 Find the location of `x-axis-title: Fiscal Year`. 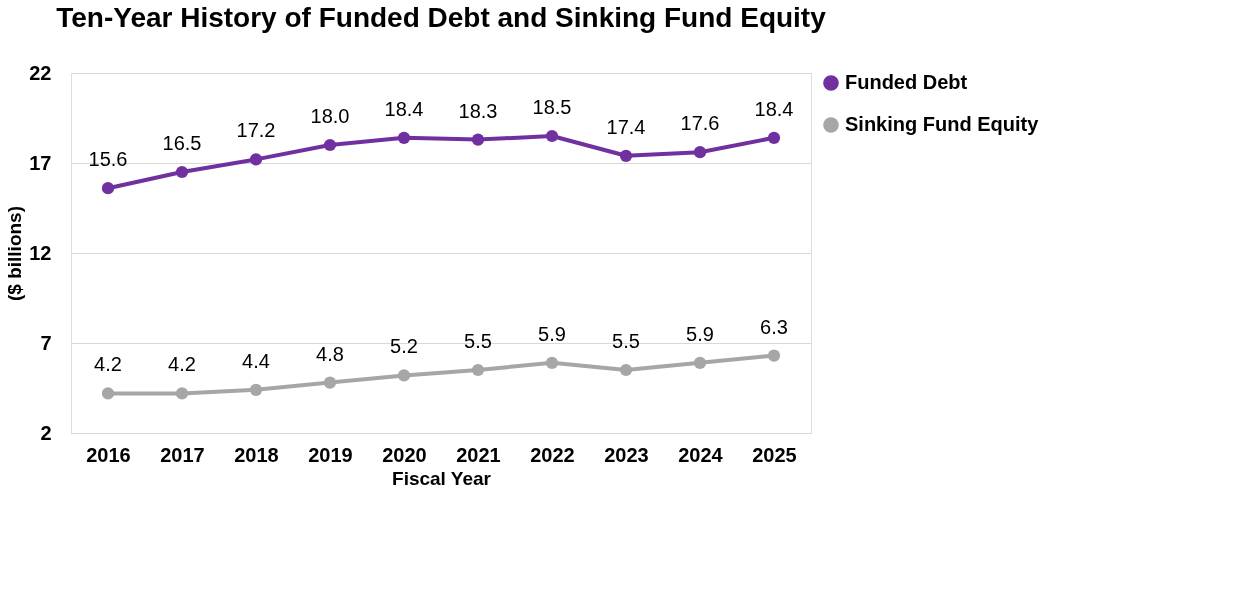

x-axis-title: Fiscal Year is located at coordinates (442, 478).